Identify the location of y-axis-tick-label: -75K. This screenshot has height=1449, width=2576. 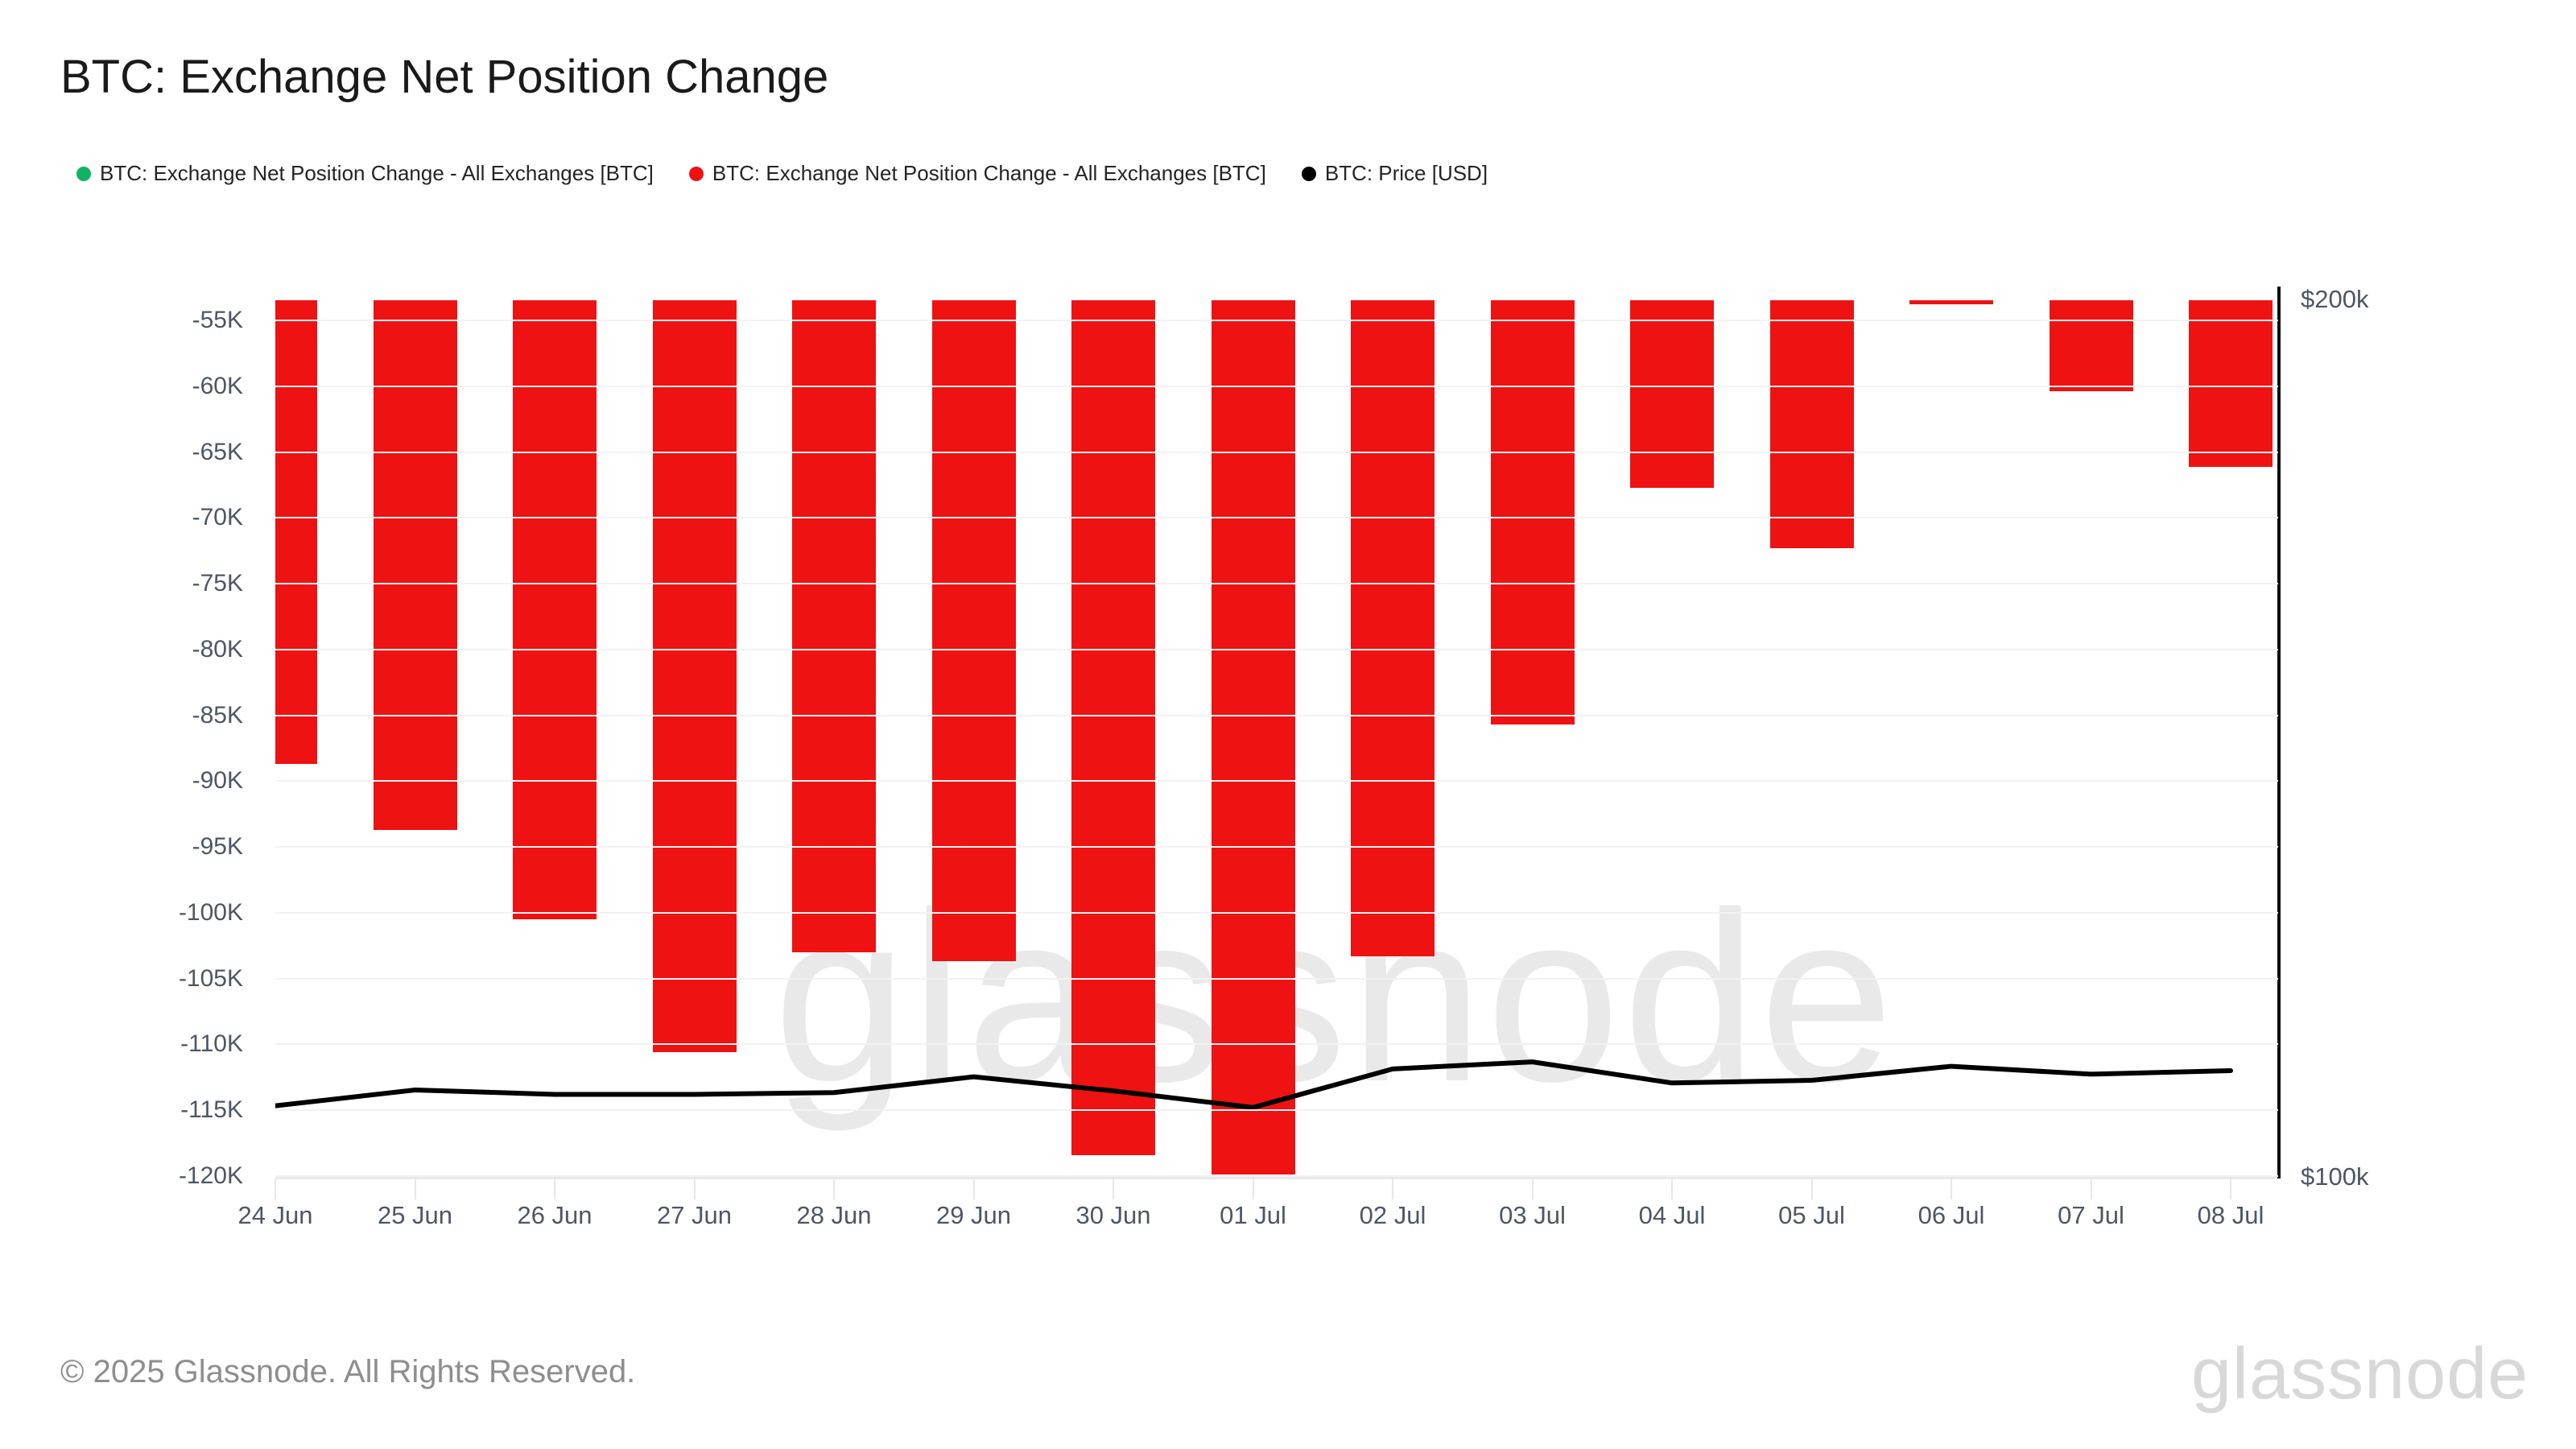
(217, 583).